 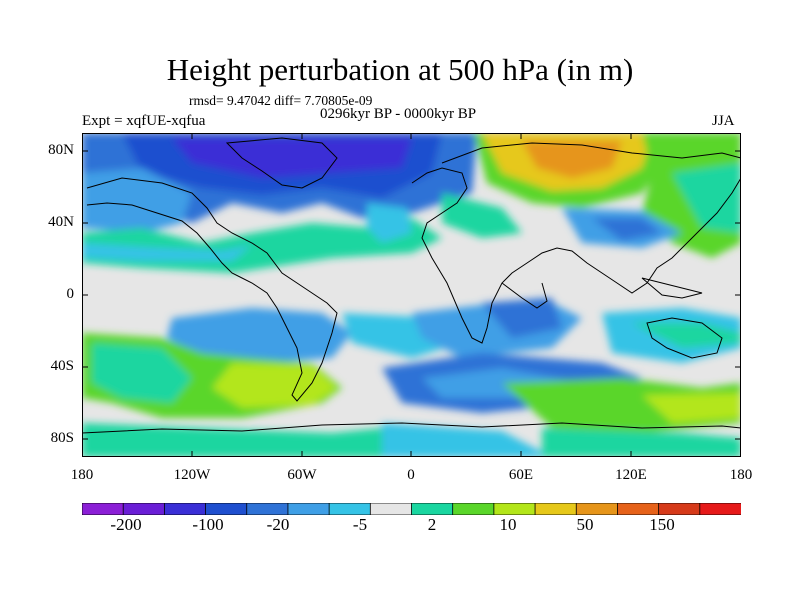 I want to click on lat-label-0: 0, so click(x=70, y=294).